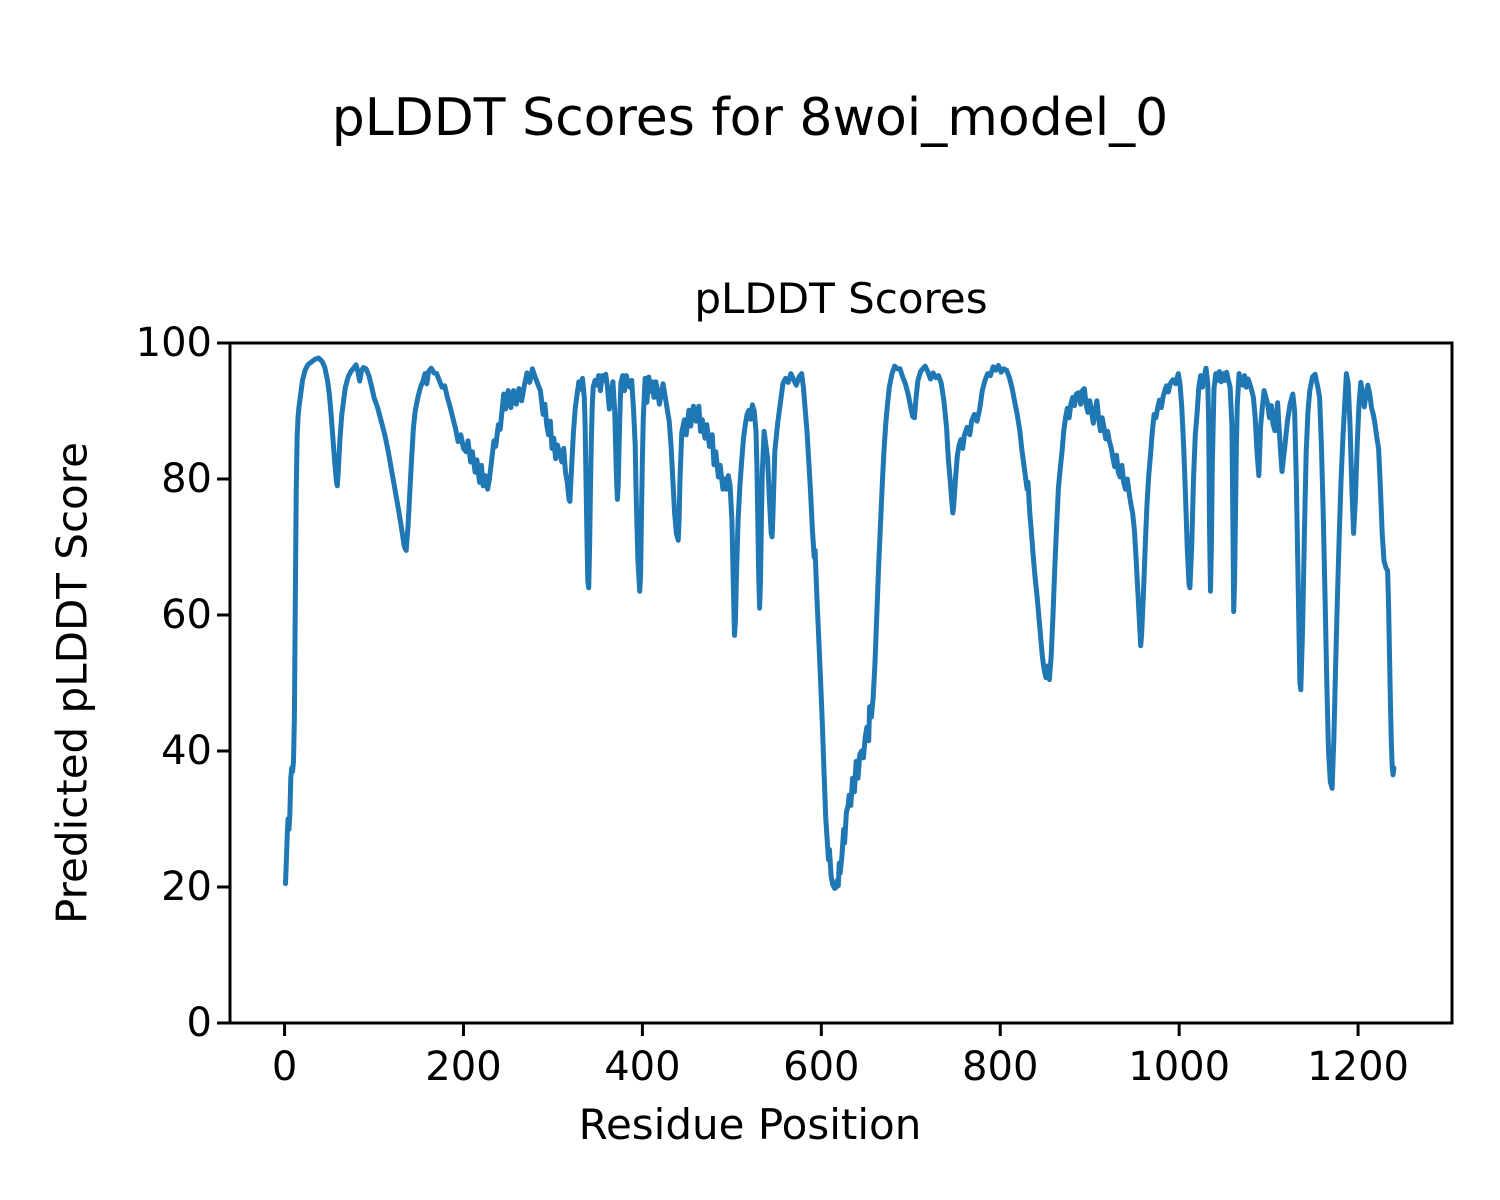 Image resolution: width=1500 pixels, height=1200 pixels. What do you see at coordinates (186, 615) in the screenshot?
I see `y-tick-label: 60` at bounding box center [186, 615].